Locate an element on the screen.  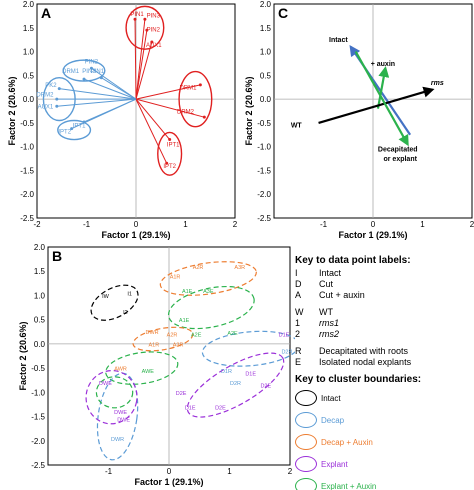
key-row: 1 rms1 is located at coordinates (317, 323).